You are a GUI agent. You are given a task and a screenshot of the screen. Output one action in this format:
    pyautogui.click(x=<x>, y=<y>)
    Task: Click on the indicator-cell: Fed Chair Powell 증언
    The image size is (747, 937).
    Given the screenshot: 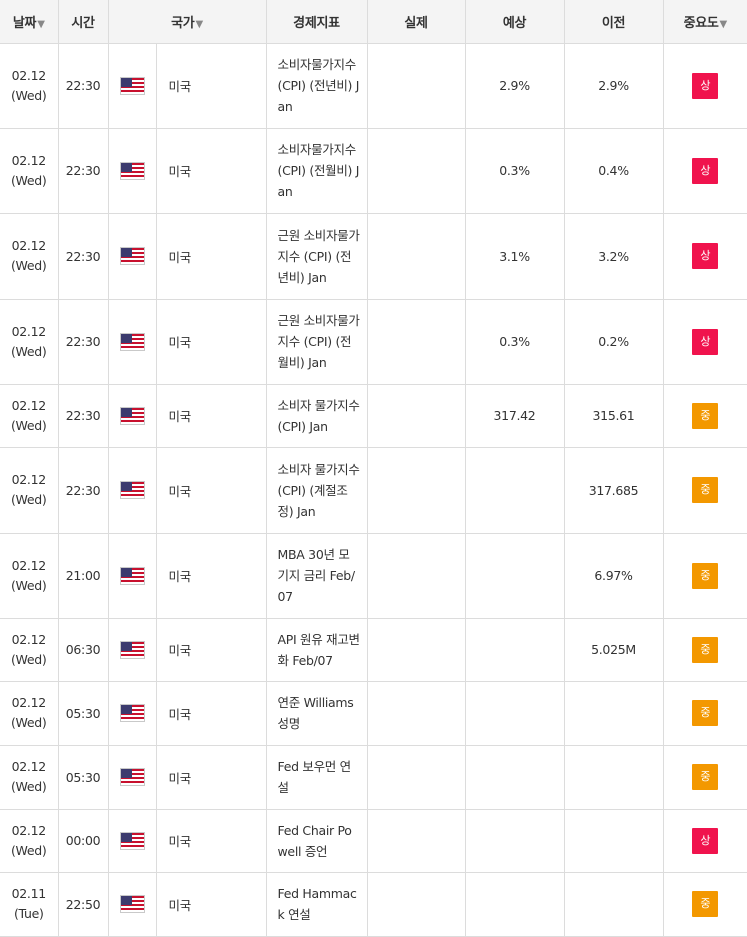 What is the action you would take?
    pyautogui.click(x=316, y=840)
    